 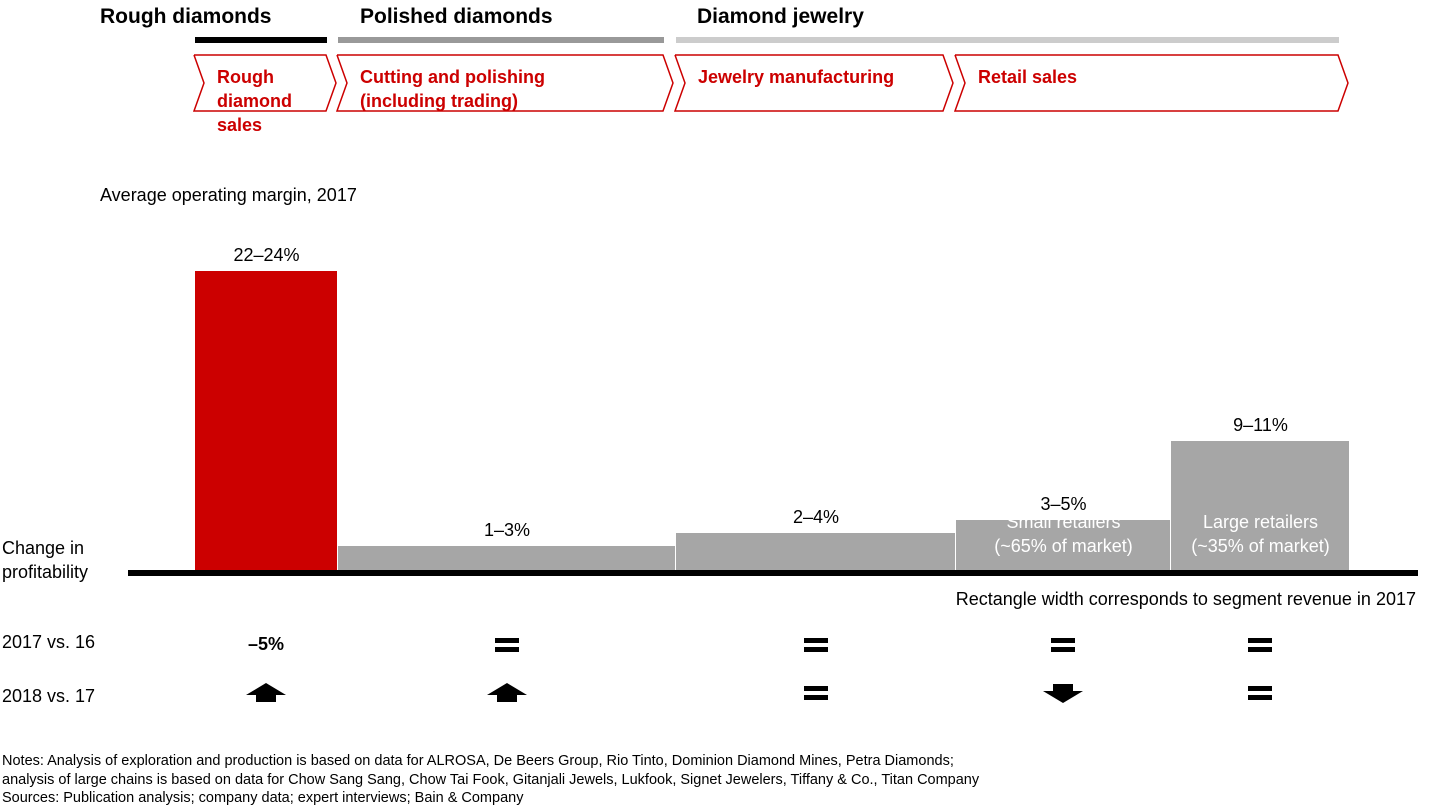 I want to click on bar-value-label: 9–11%, so click(x=1260, y=425).